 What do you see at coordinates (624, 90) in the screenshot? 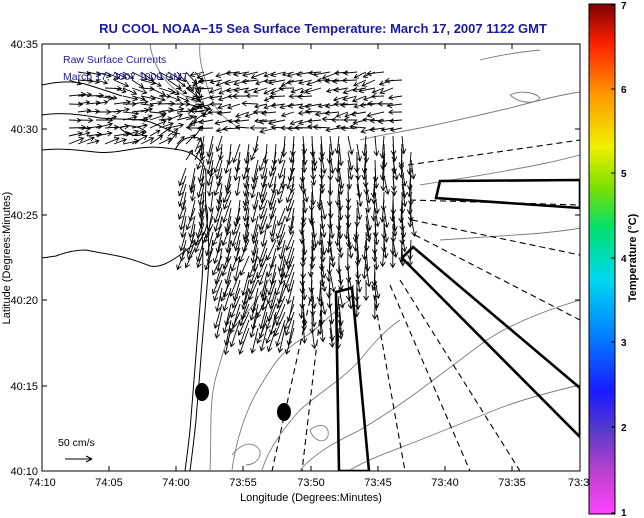
I see `colorbar-tick-label: 6` at bounding box center [624, 90].